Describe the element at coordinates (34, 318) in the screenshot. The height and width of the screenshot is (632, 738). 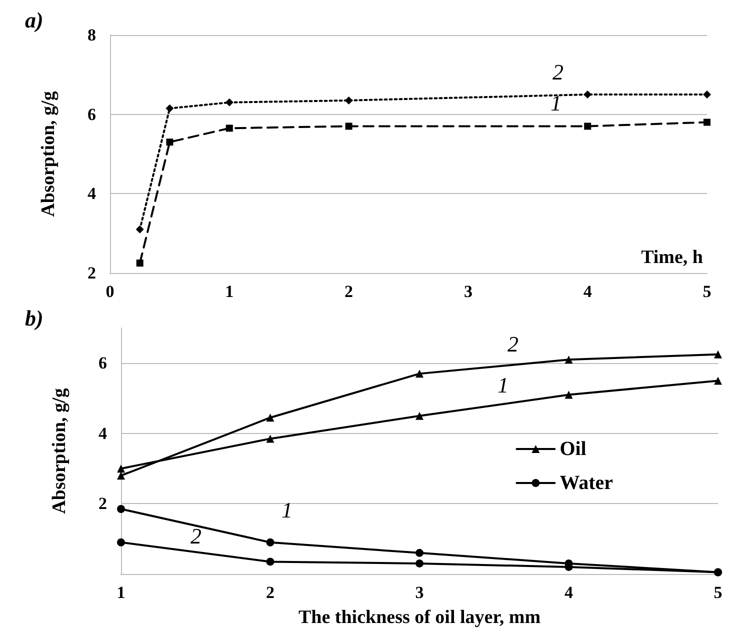
I see `chart-title: b)` at that location.